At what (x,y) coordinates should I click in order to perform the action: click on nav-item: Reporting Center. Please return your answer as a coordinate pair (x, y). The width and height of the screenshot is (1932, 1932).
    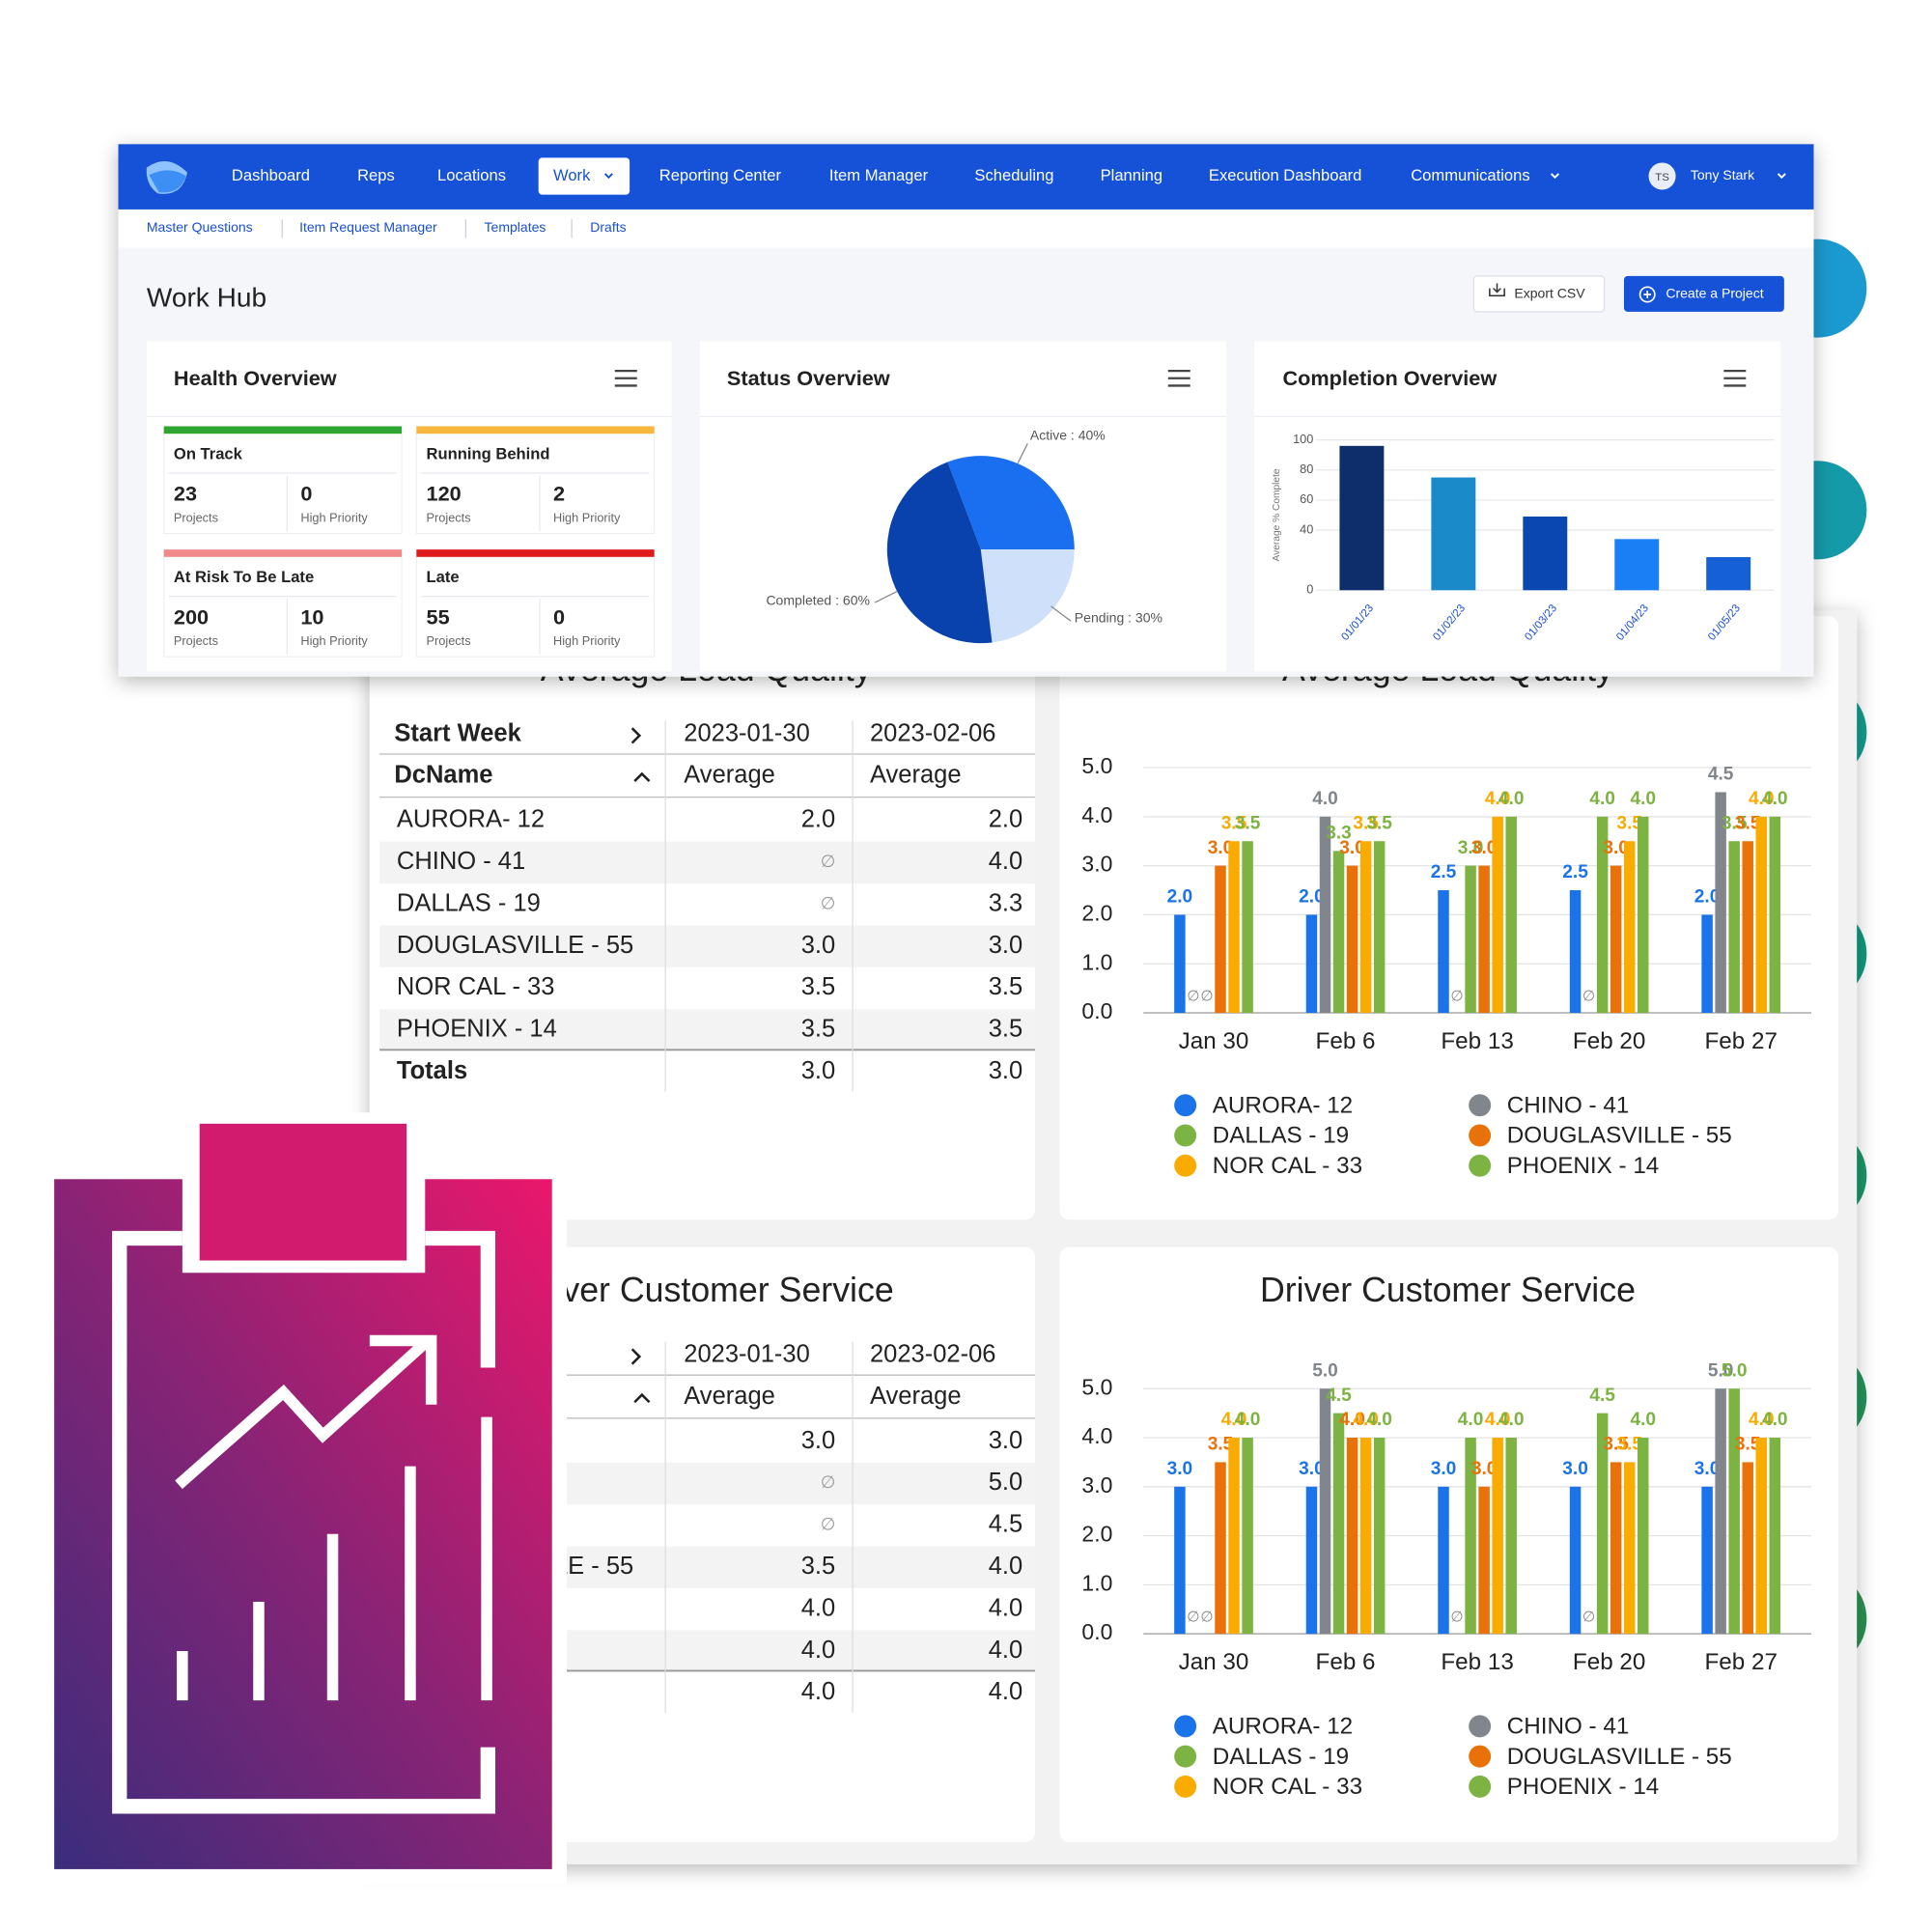
    Looking at the image, I should click on (721, 175).